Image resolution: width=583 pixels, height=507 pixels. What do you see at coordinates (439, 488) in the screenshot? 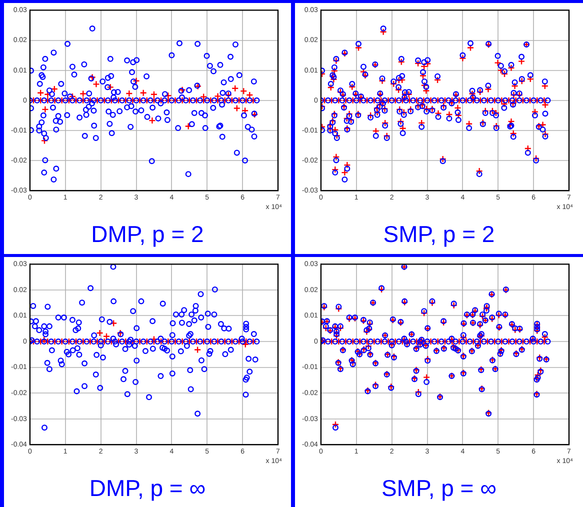
I see `text: SMP, p = ∞` at bounding box center [439, 488].